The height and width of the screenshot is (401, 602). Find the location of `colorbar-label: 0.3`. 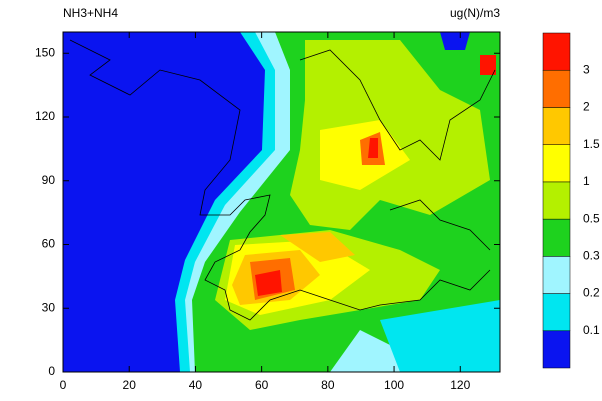

colorbar-label: 0.3 is located at coordinates (591, 256).